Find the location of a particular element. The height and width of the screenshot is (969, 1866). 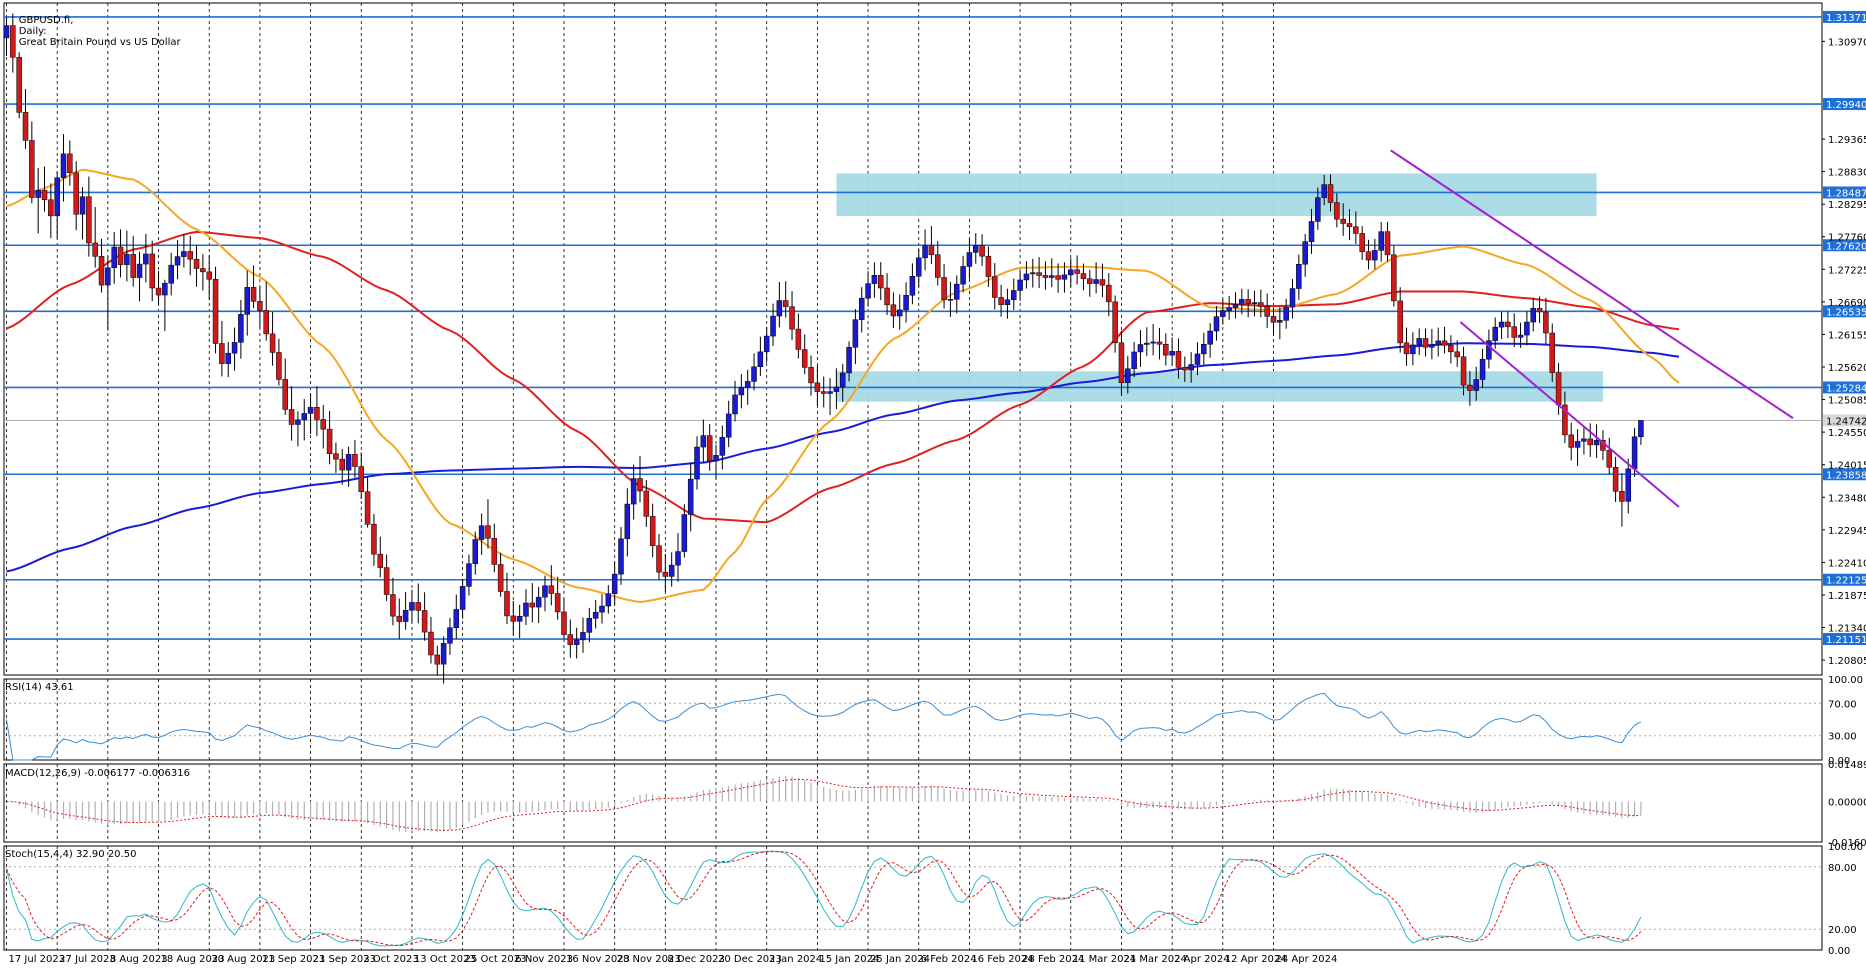

x-tick-label: 3 Jan 2024 is located at coordinates (796, 959).